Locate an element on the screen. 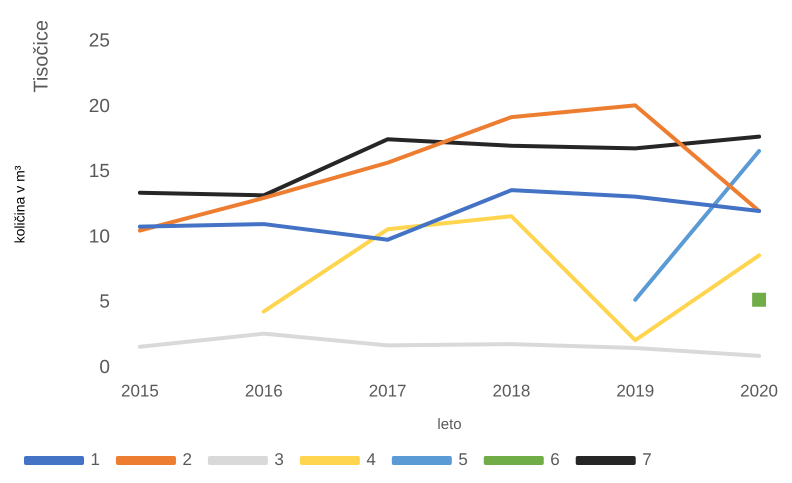 This screenshot has width=792, height=483. x-tick-label: 2019 is located at coordinates (635, 390).